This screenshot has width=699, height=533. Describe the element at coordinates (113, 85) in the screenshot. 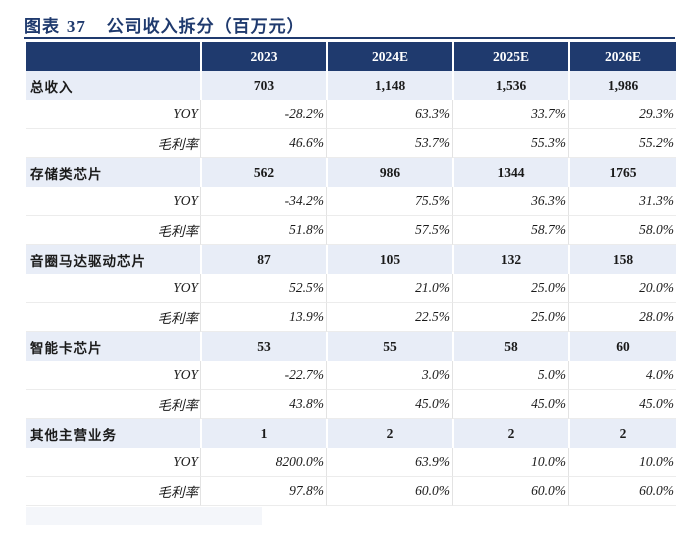

I see `row-label: 总收入` at that location.